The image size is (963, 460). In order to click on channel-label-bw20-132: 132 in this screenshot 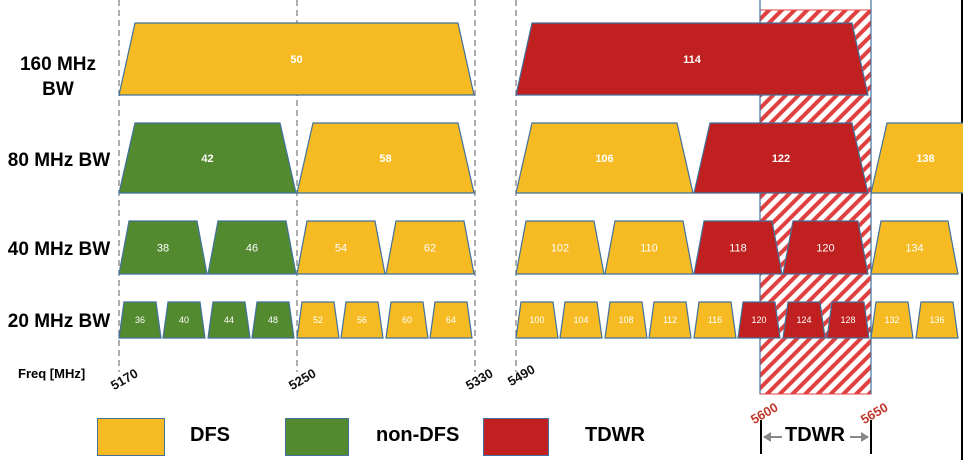, I will do `click(891, 320)`.